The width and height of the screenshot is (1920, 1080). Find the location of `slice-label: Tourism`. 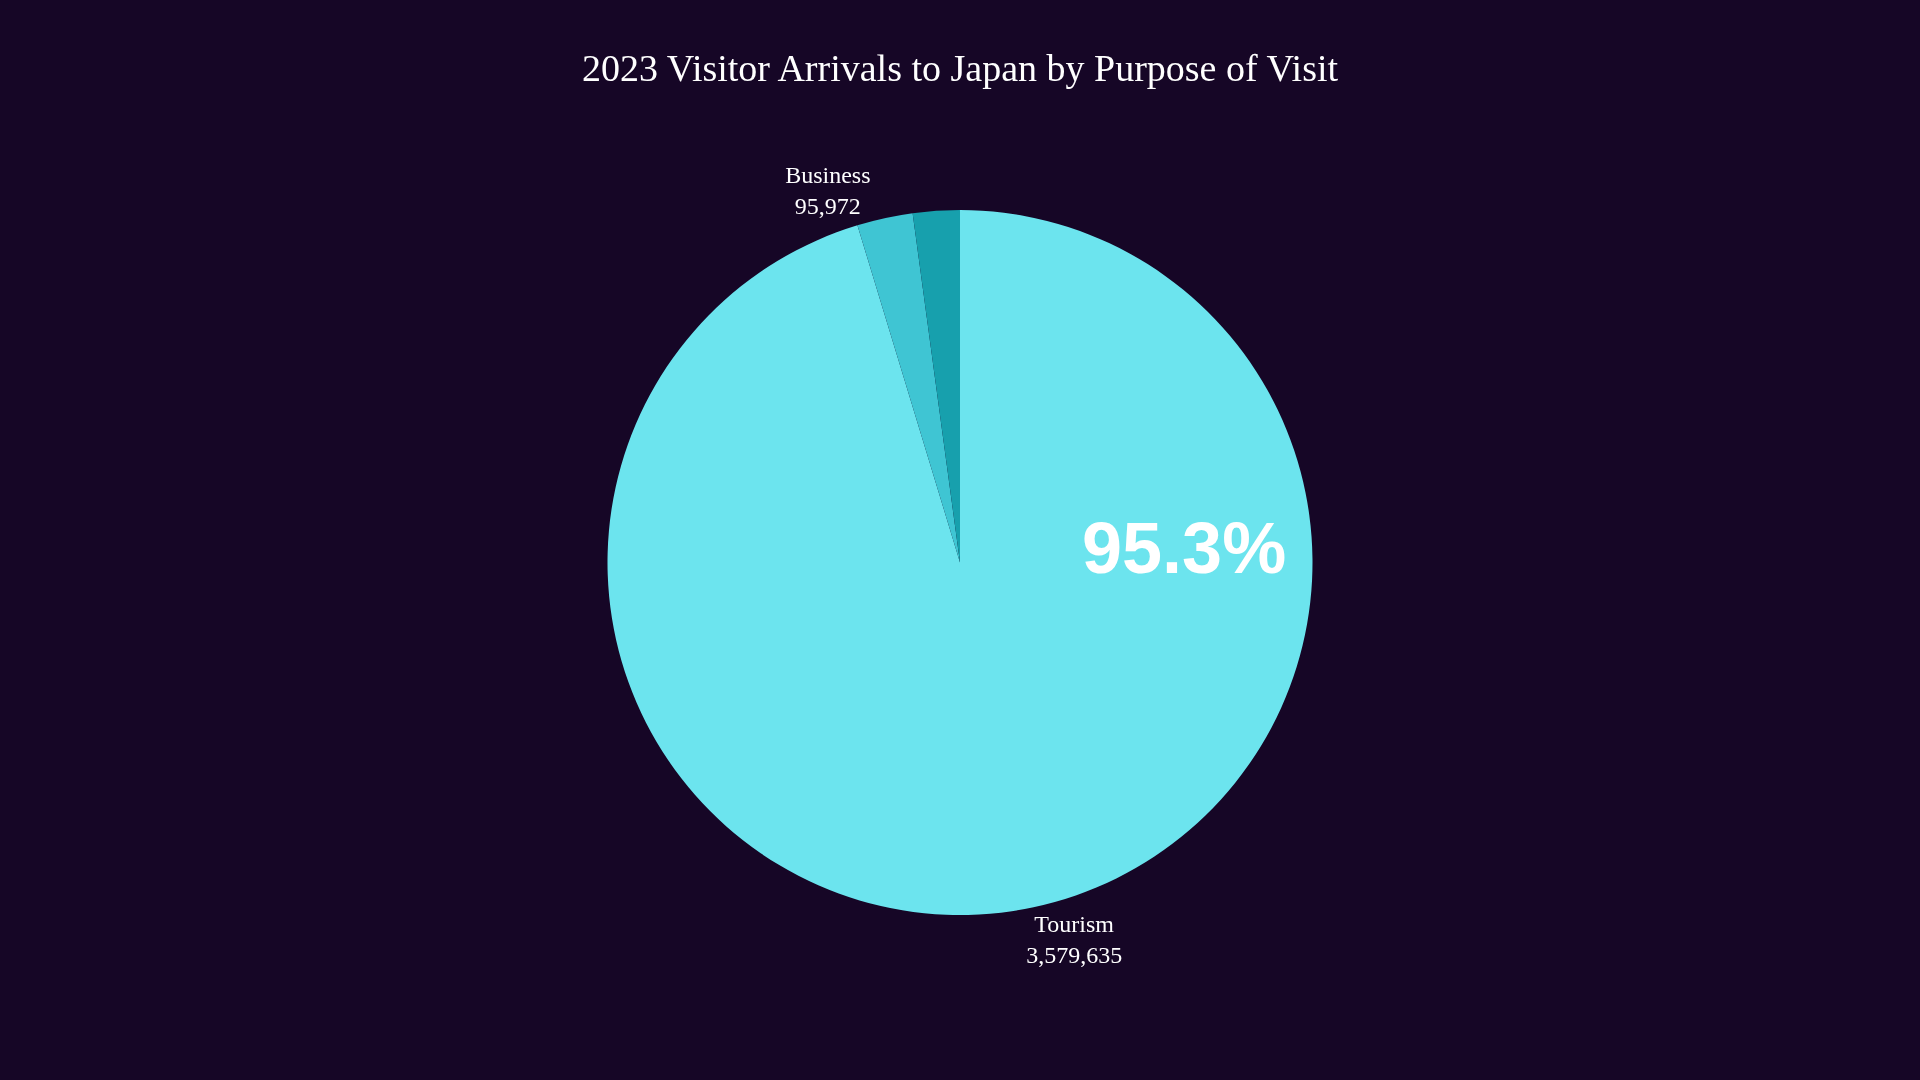

slice-label: Tourism is located at coordinates (1074, 923).